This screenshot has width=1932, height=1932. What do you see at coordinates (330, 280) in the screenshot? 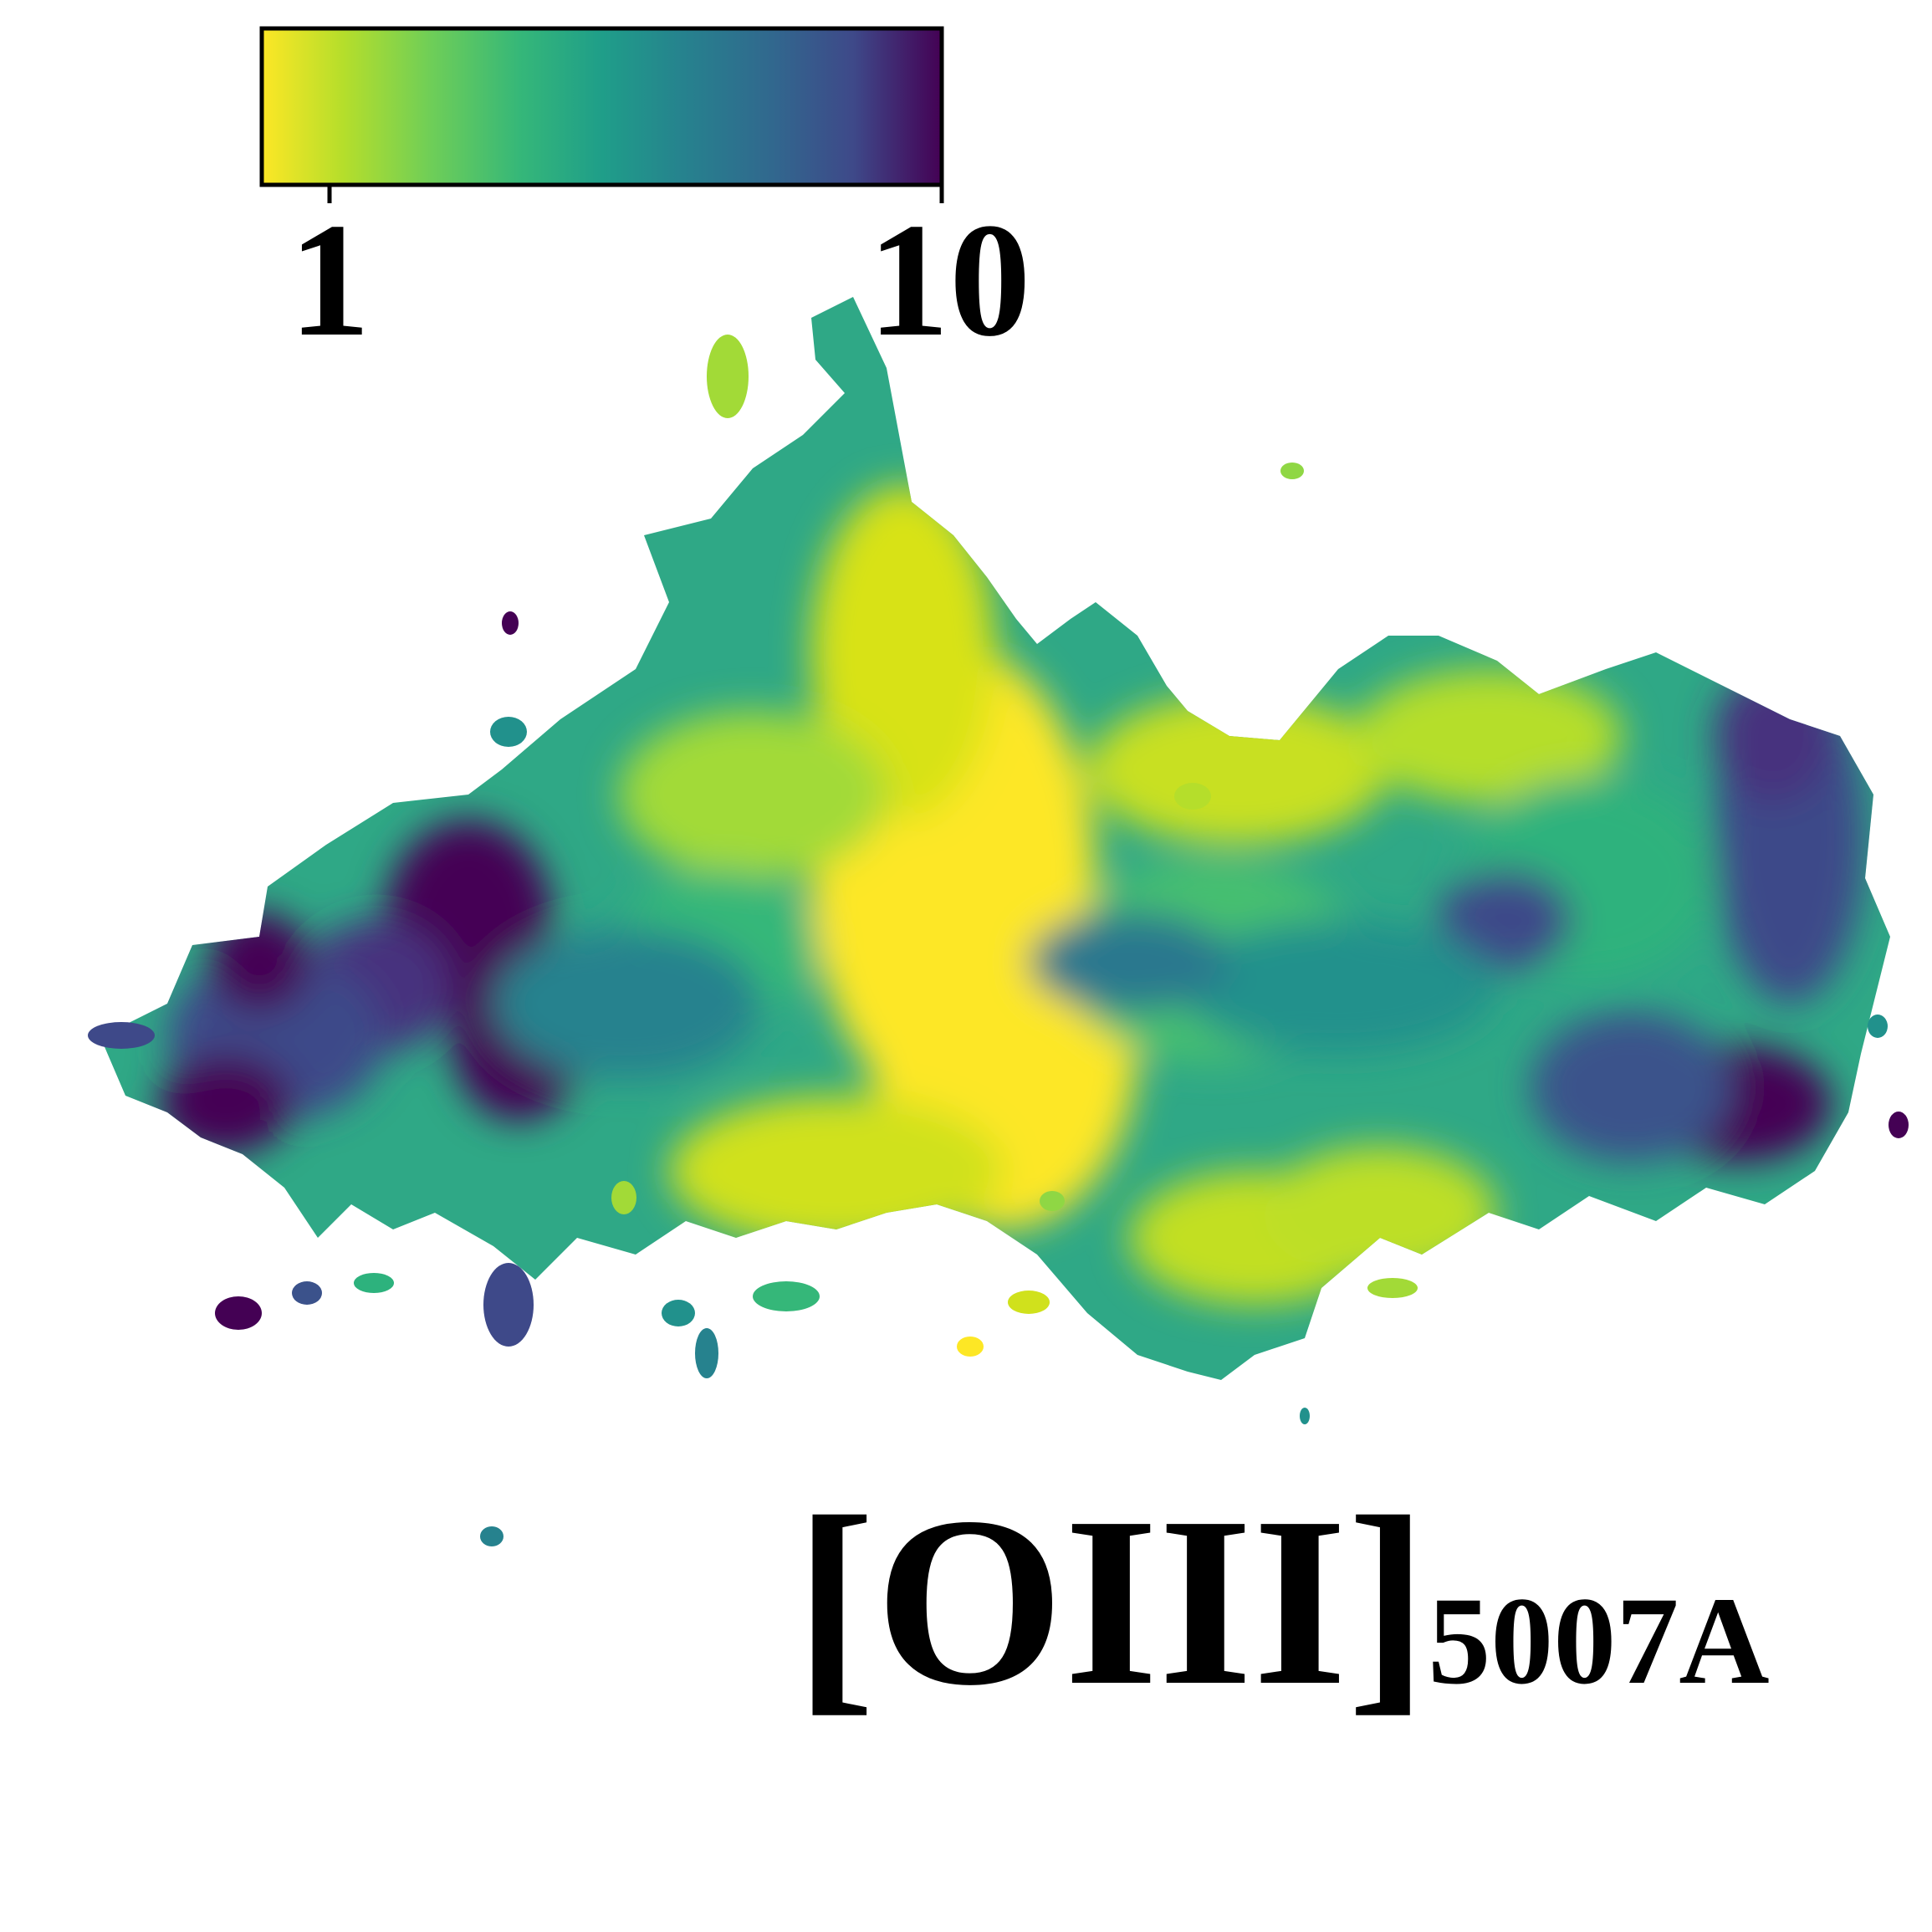
I see `colorbar-tick-label-1: 1` at bounding box center [330, 280].